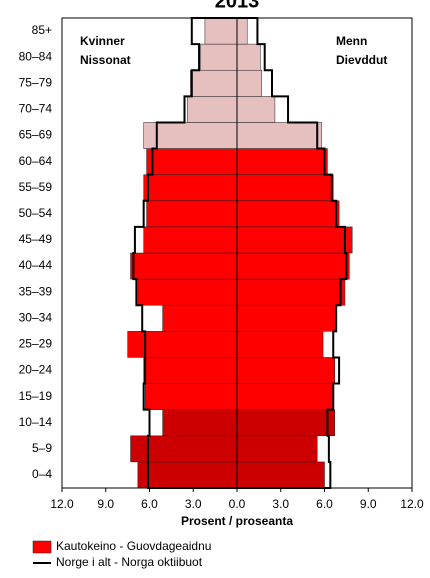  What do you see at coordinates (237, 6) in the screenshot?
I see `chart-title: 2013` at bounding box center [237, 6].